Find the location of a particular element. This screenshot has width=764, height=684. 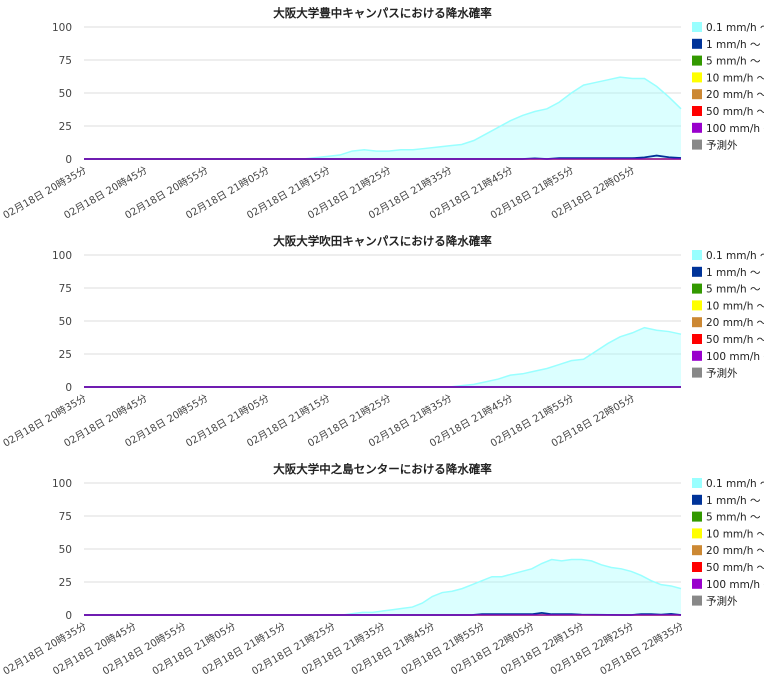

x-tick-label: 02月18日 22時25分 is located at coordinates (591, 648).